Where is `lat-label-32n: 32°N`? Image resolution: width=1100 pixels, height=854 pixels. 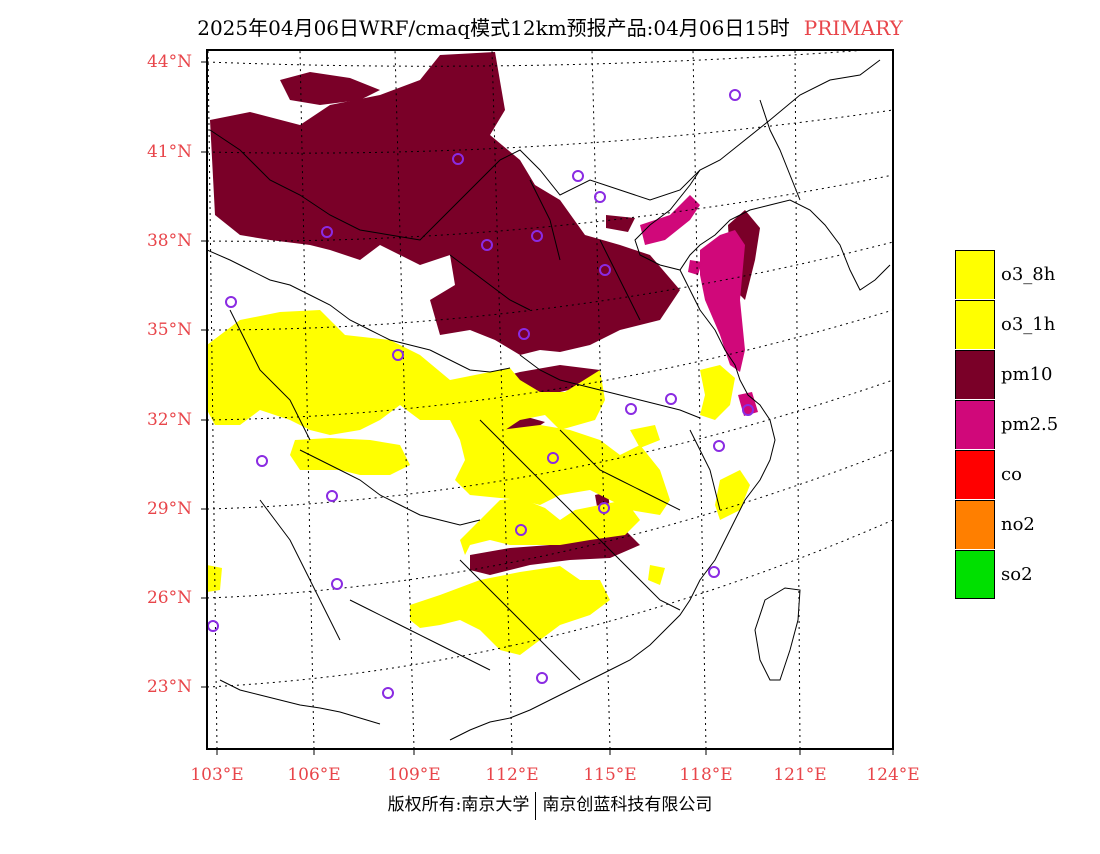
lat-label-32n: 32°N is located at coordinates (169, 420).